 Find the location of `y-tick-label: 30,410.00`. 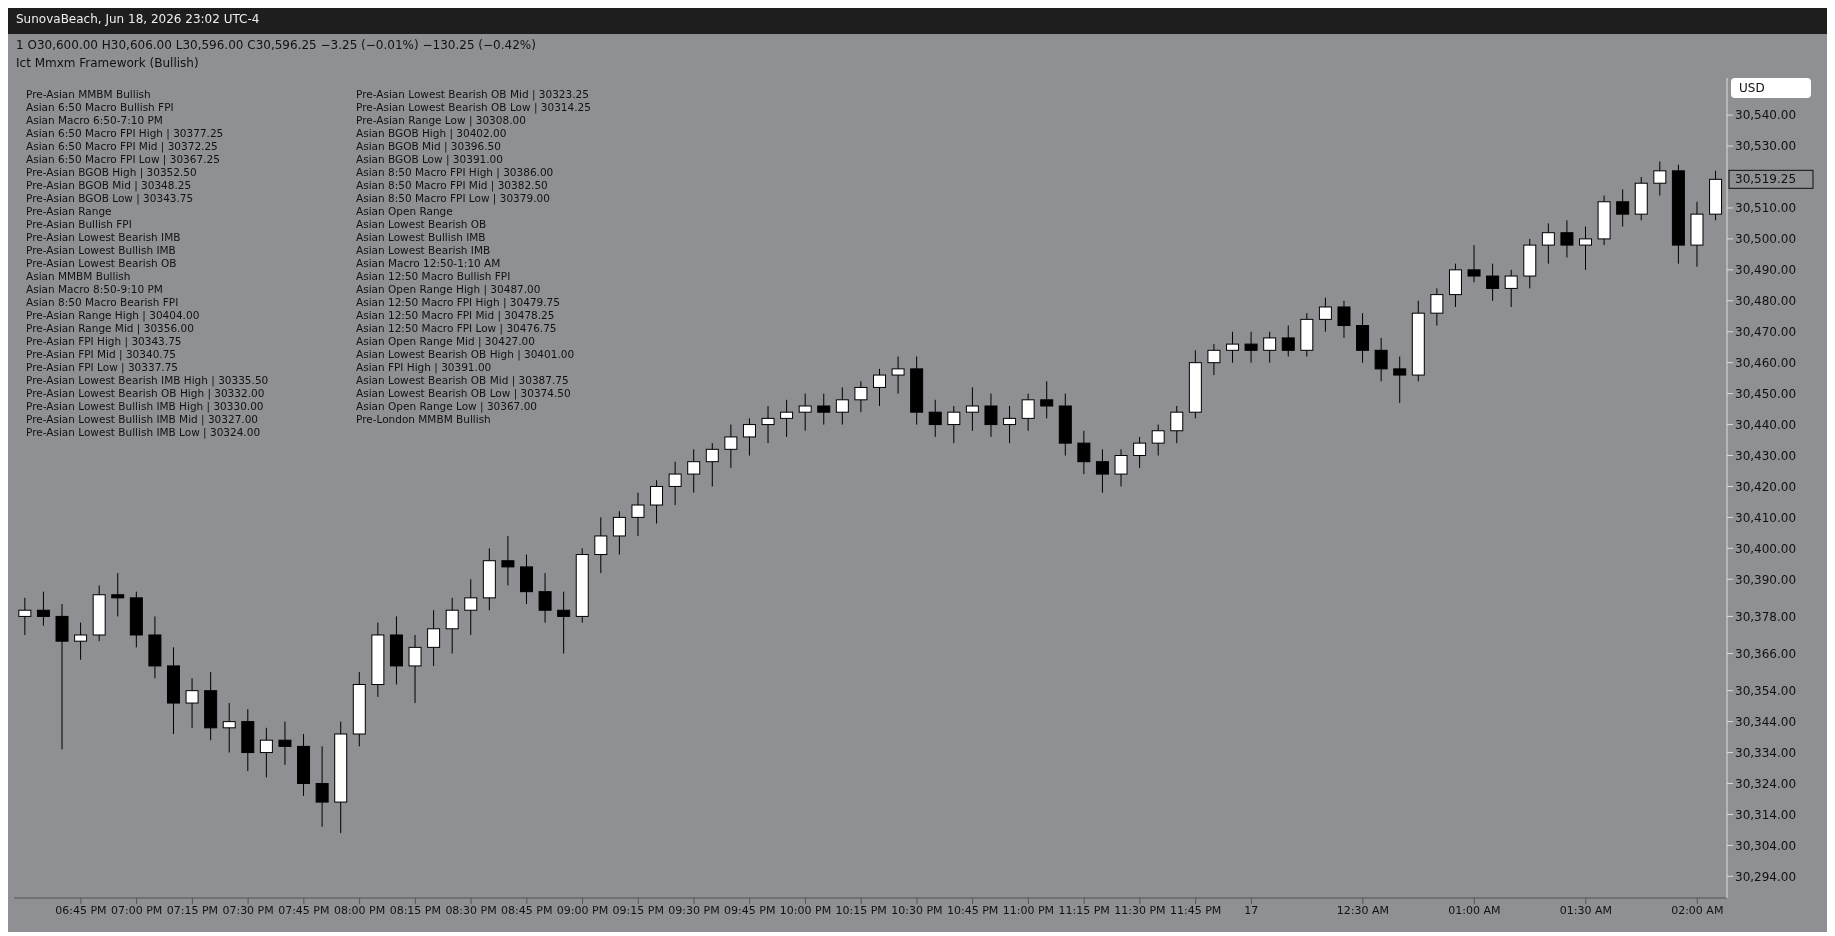

y-tick-label: 30,410.00 is located at coordinates (1766, 517).